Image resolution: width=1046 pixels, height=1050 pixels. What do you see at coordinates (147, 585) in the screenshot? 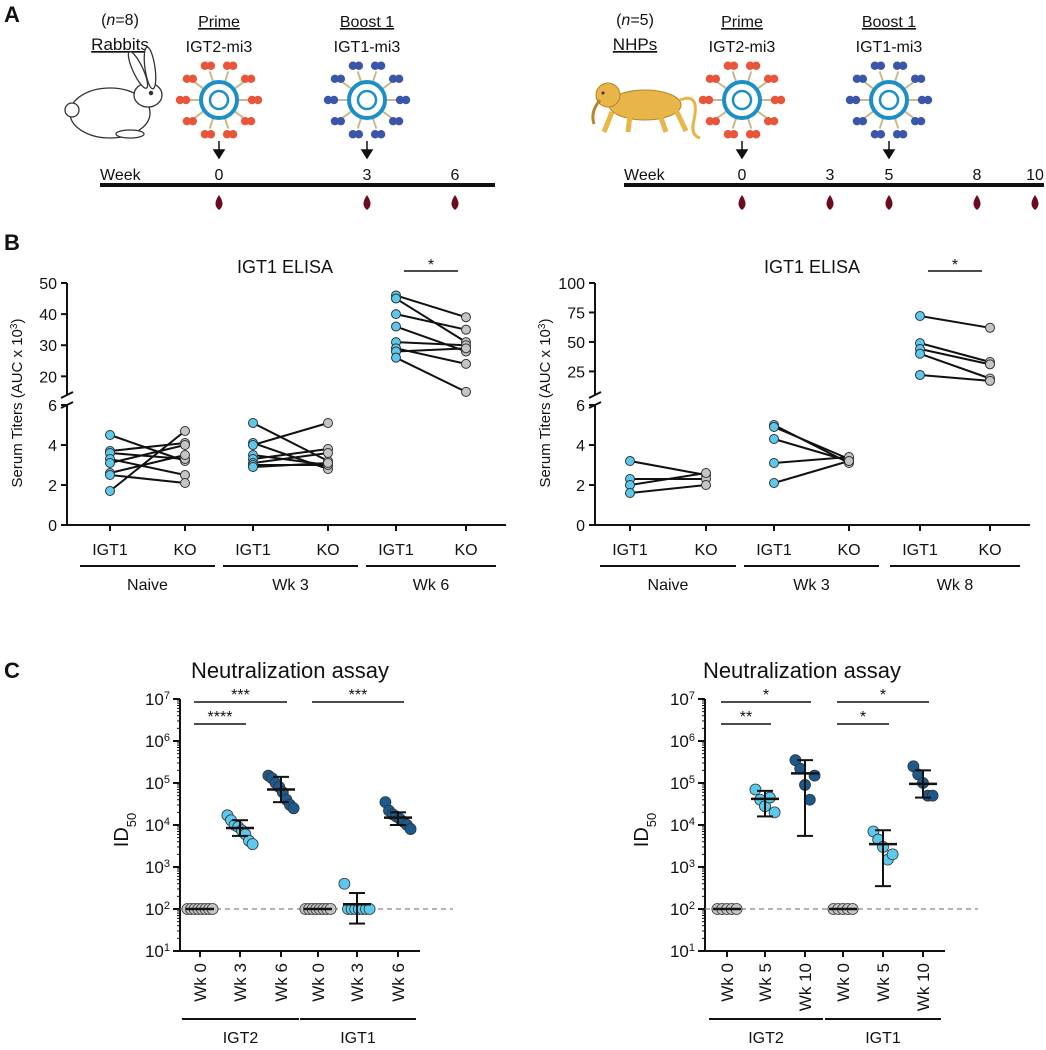
I see `elisa-rabbit-group-label: Naive` at bounding box center [147, 585].